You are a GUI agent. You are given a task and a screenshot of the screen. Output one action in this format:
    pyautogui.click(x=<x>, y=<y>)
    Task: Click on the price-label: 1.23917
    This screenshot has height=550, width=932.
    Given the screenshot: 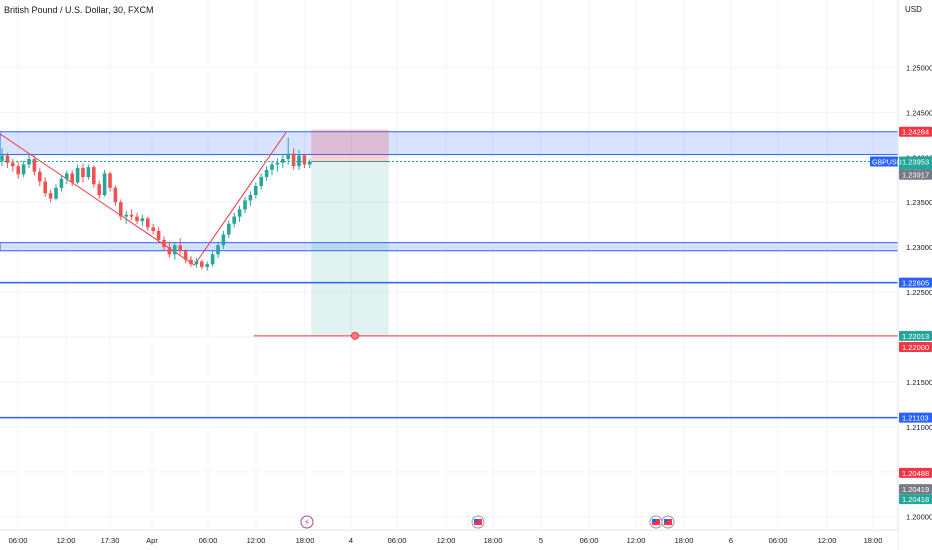 What is the action you would take?
    pyautogui.click(x=915, y=175)
    